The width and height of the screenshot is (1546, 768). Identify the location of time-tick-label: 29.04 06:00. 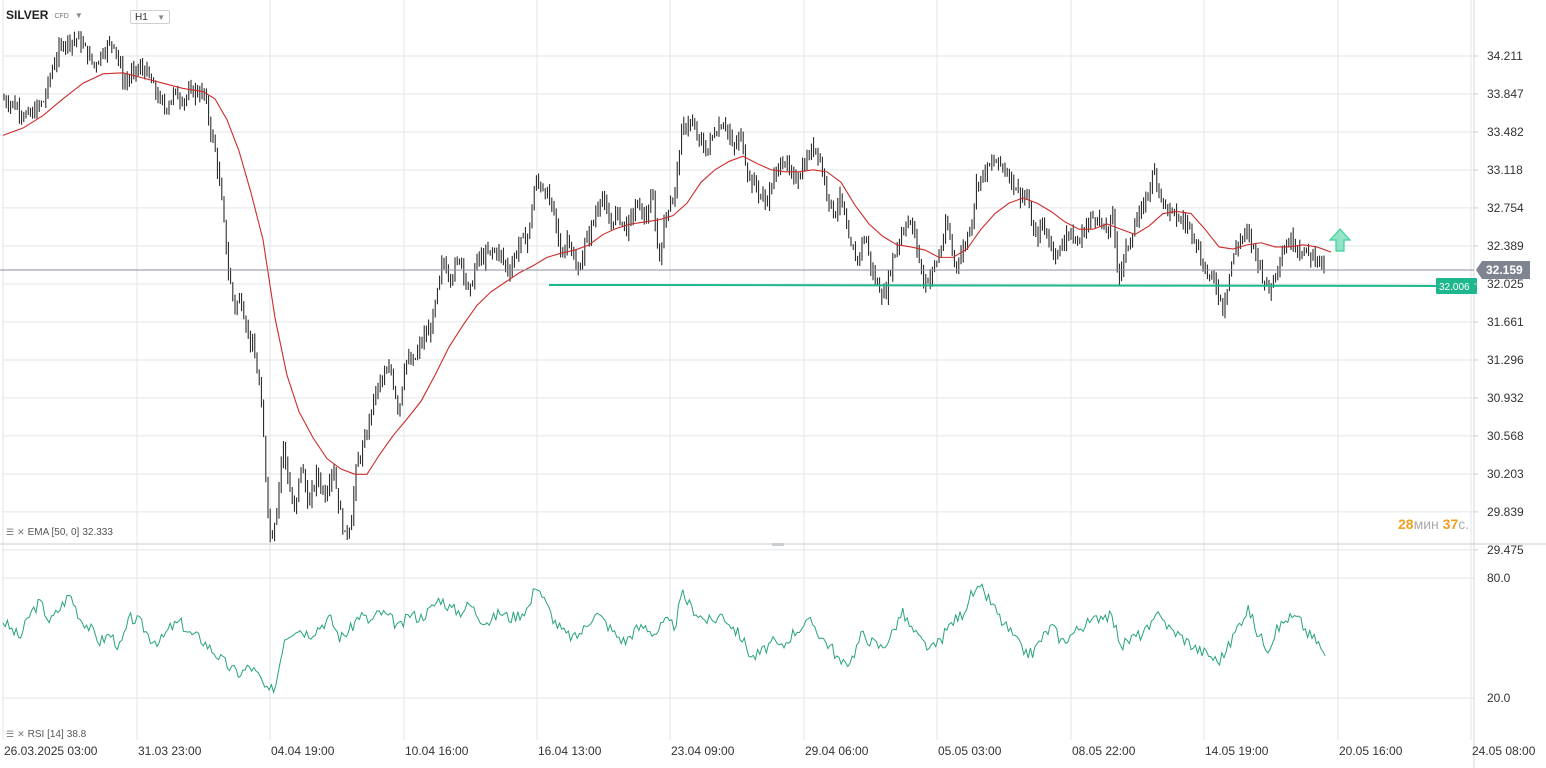
(837, 751).